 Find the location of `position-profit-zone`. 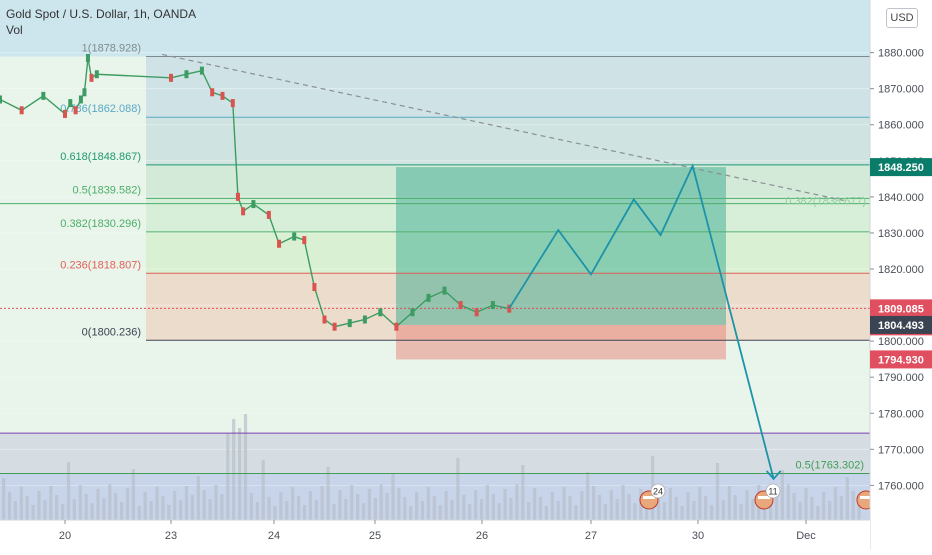

position-profit-zone is located at coordinates (561, 246).